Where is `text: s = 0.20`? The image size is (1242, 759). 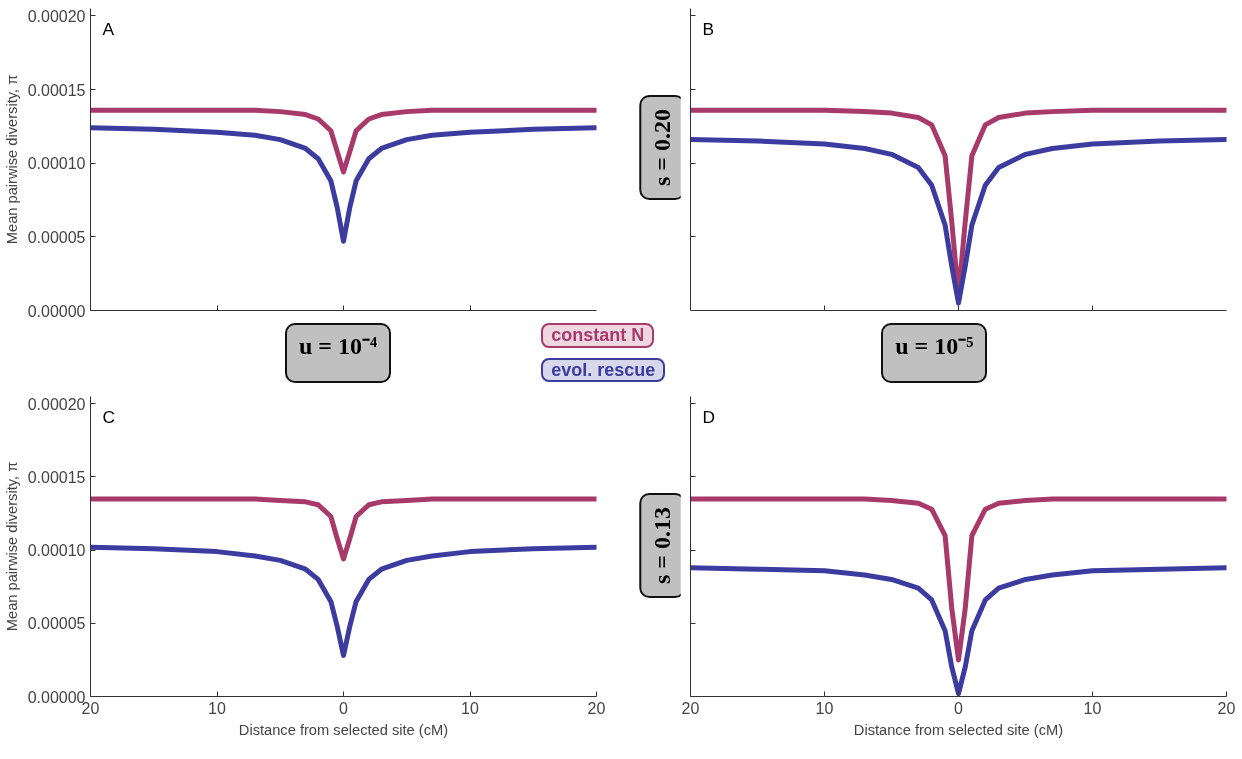 text: s = 0.20 is located at coordinates (662, 148).